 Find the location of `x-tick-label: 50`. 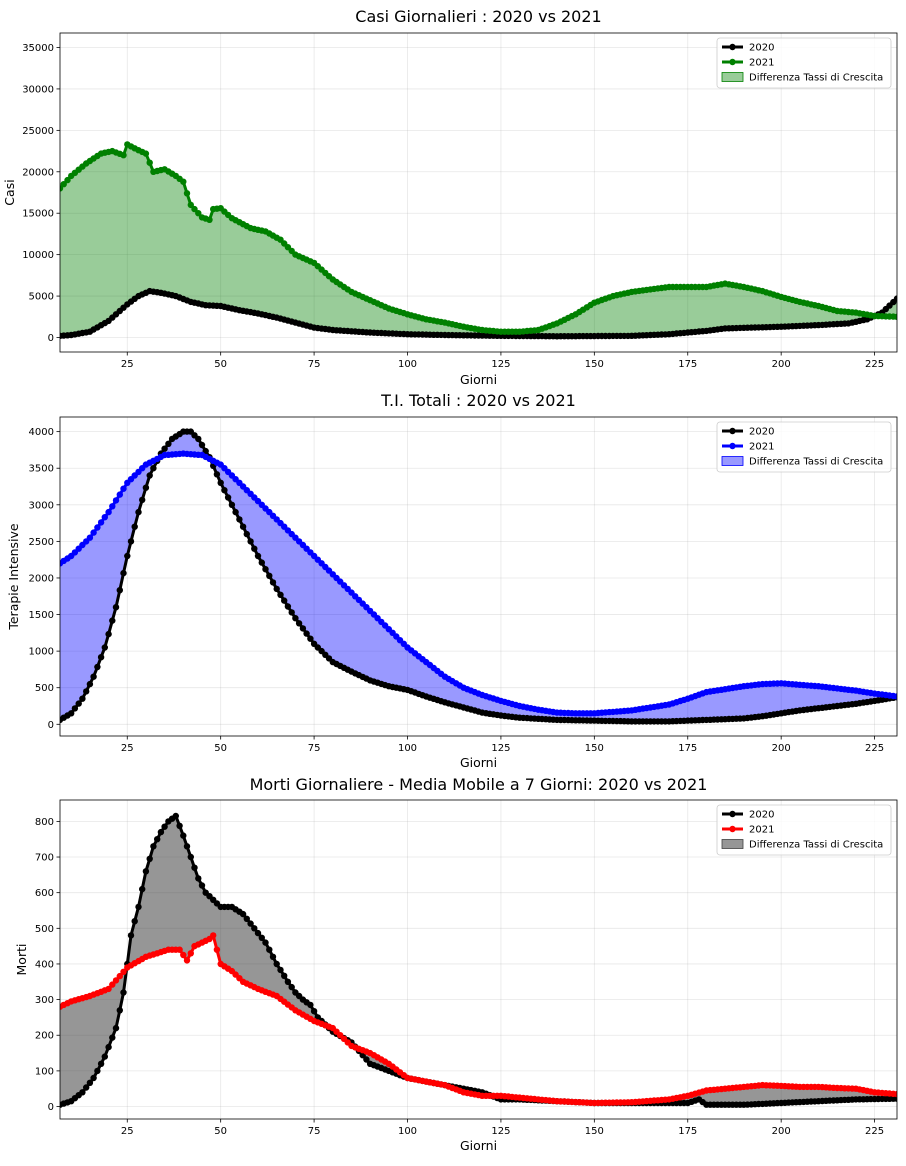

x-tick-label: 50 is located at coordinates (220, 748).